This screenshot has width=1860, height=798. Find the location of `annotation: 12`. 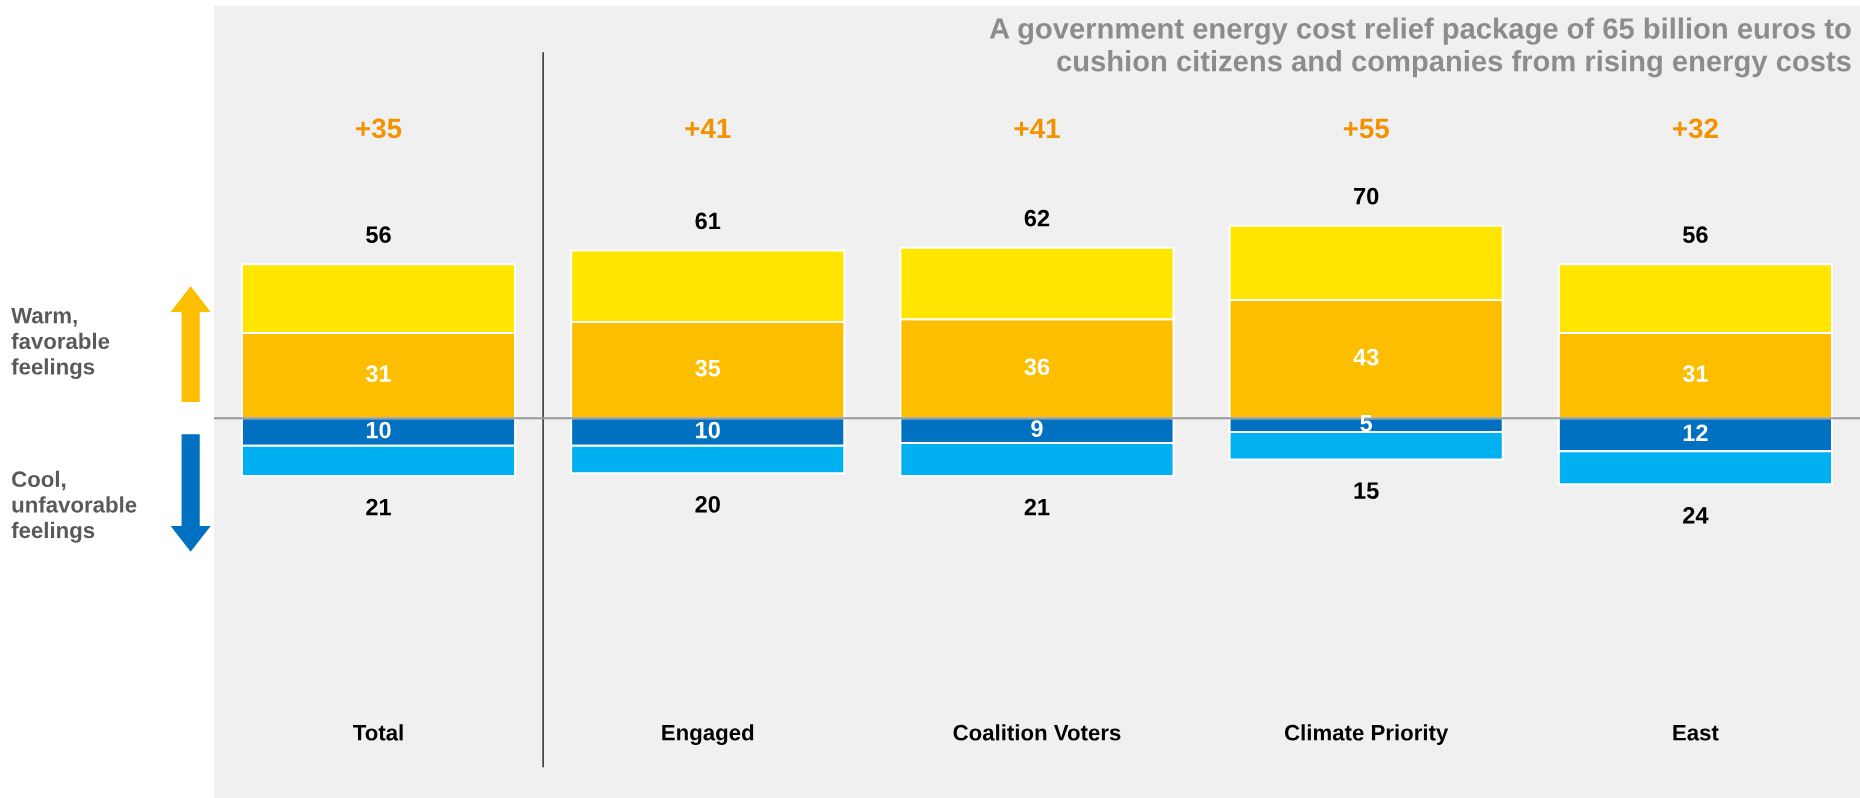

annotation: 12 is located at coordinates (1695, 432).